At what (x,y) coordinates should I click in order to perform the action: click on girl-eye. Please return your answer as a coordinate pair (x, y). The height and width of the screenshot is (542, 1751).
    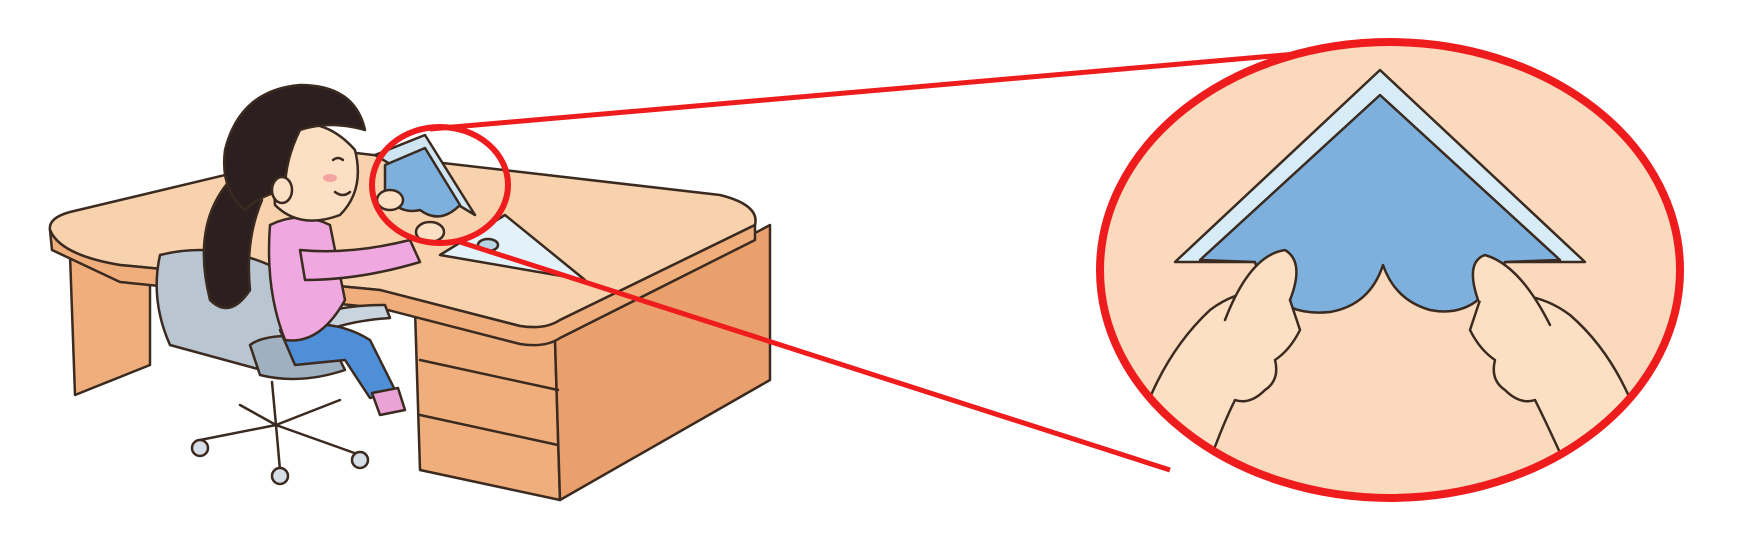
    Looking at the image, I should click on (338, 159).